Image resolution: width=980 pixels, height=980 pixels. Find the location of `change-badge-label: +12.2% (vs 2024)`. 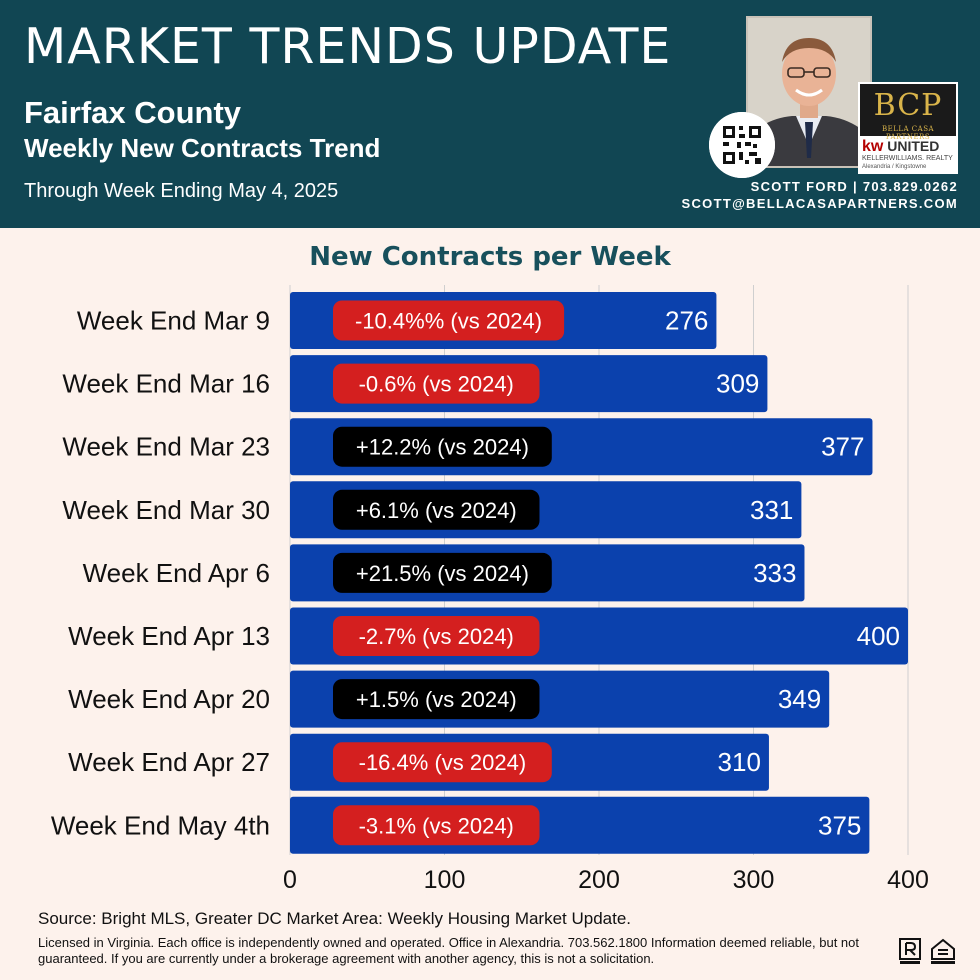

change-badge-label: +12.2% (vs 2024) is located at coordinates (442, 447).